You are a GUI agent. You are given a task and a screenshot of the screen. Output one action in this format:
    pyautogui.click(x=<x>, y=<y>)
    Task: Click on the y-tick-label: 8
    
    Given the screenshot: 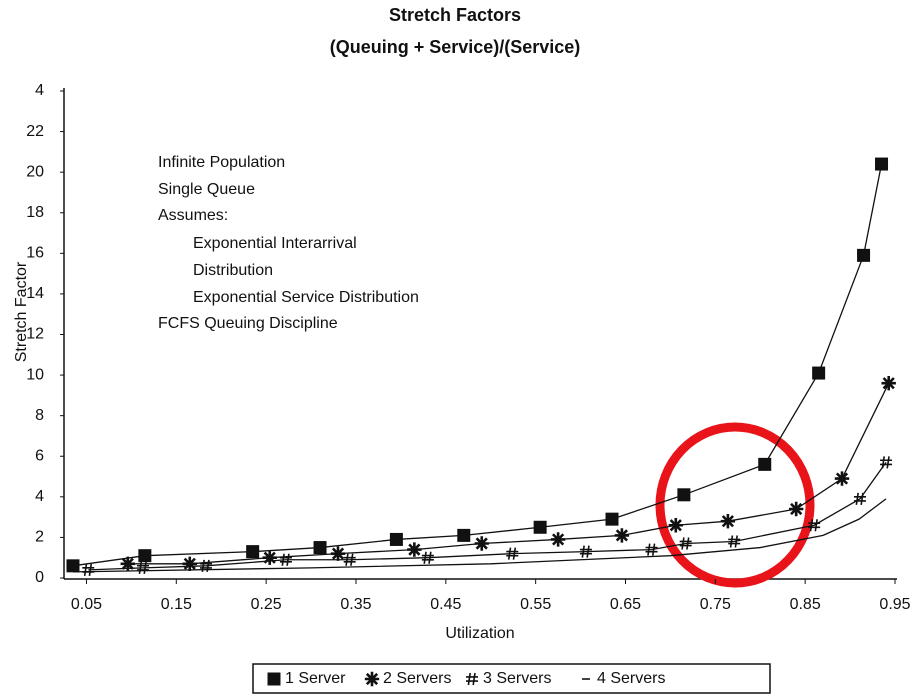 What is the action you would take?
    pyautogui.click(x=39, y=415)
    